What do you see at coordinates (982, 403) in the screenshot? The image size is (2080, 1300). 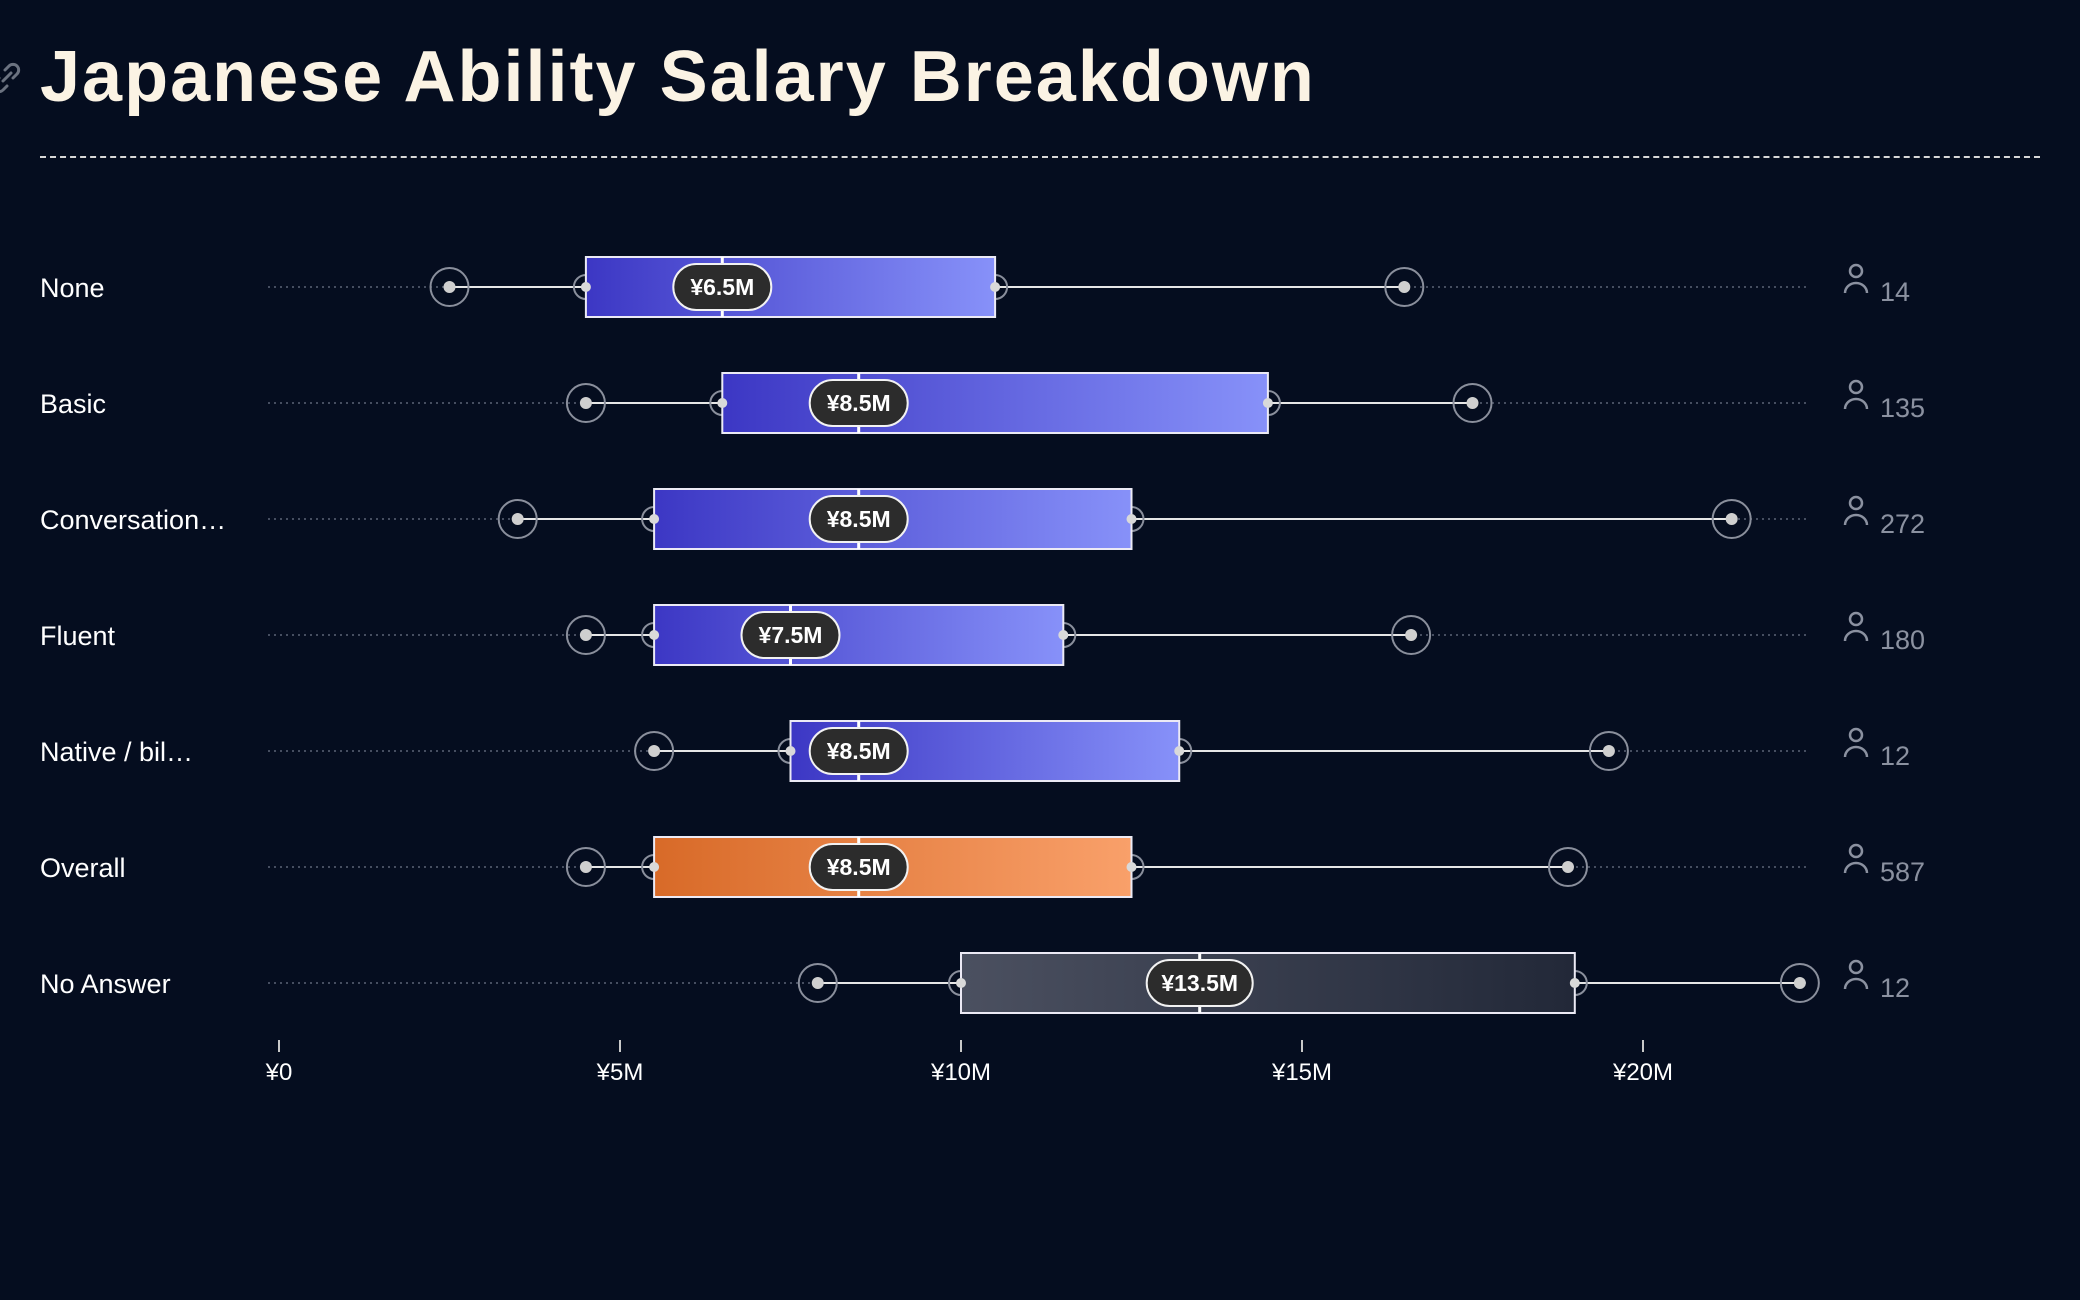 I see `series-row: Basic ¥8.5M 135` at bounding box center [982, 403].